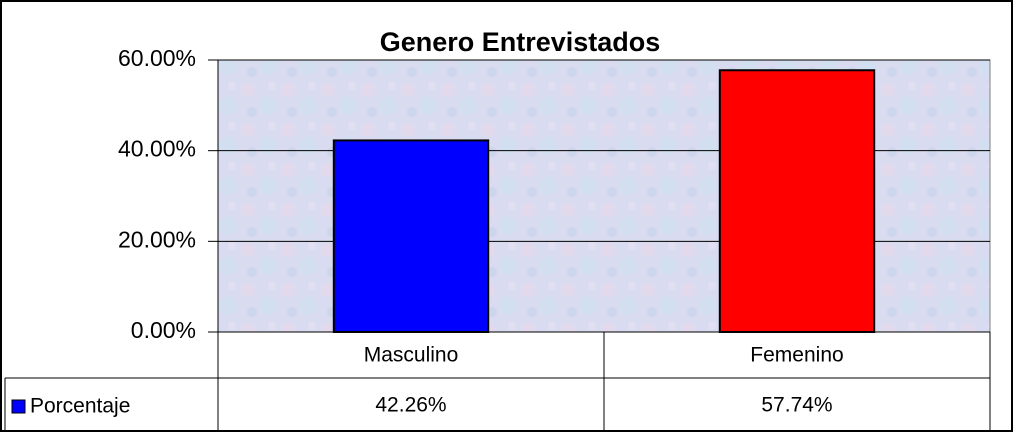  Describe the element at coordinates (18, 406) in the screenshot. I see `legend-key` at that location.